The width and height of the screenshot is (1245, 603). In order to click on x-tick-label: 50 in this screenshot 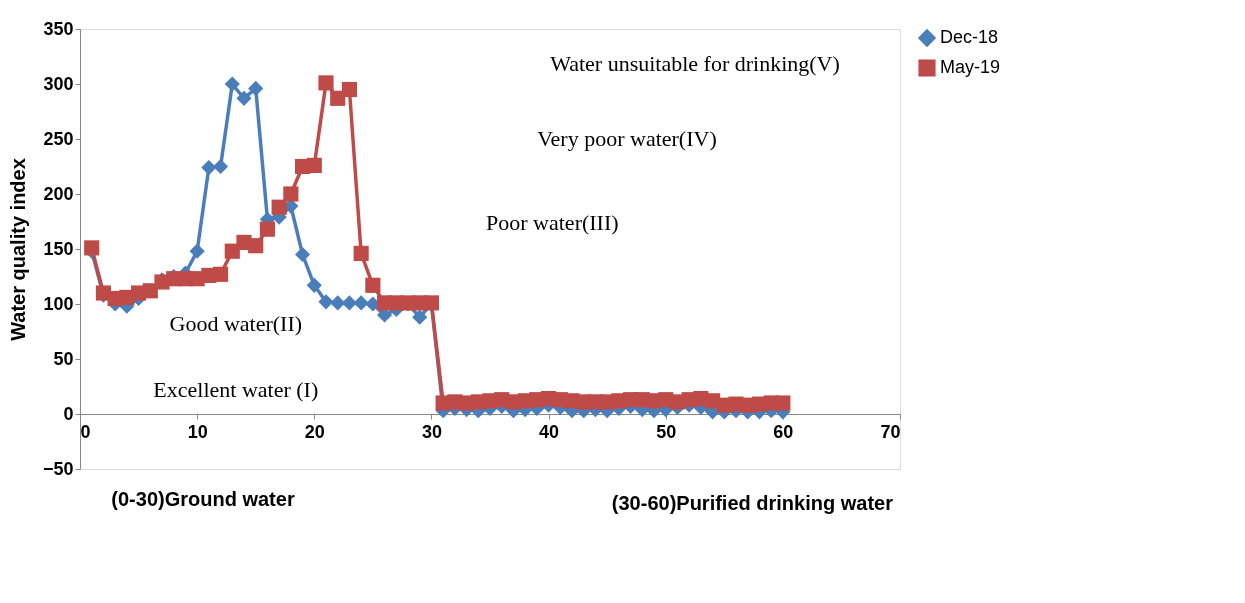, I will do `click(666, 431)`.